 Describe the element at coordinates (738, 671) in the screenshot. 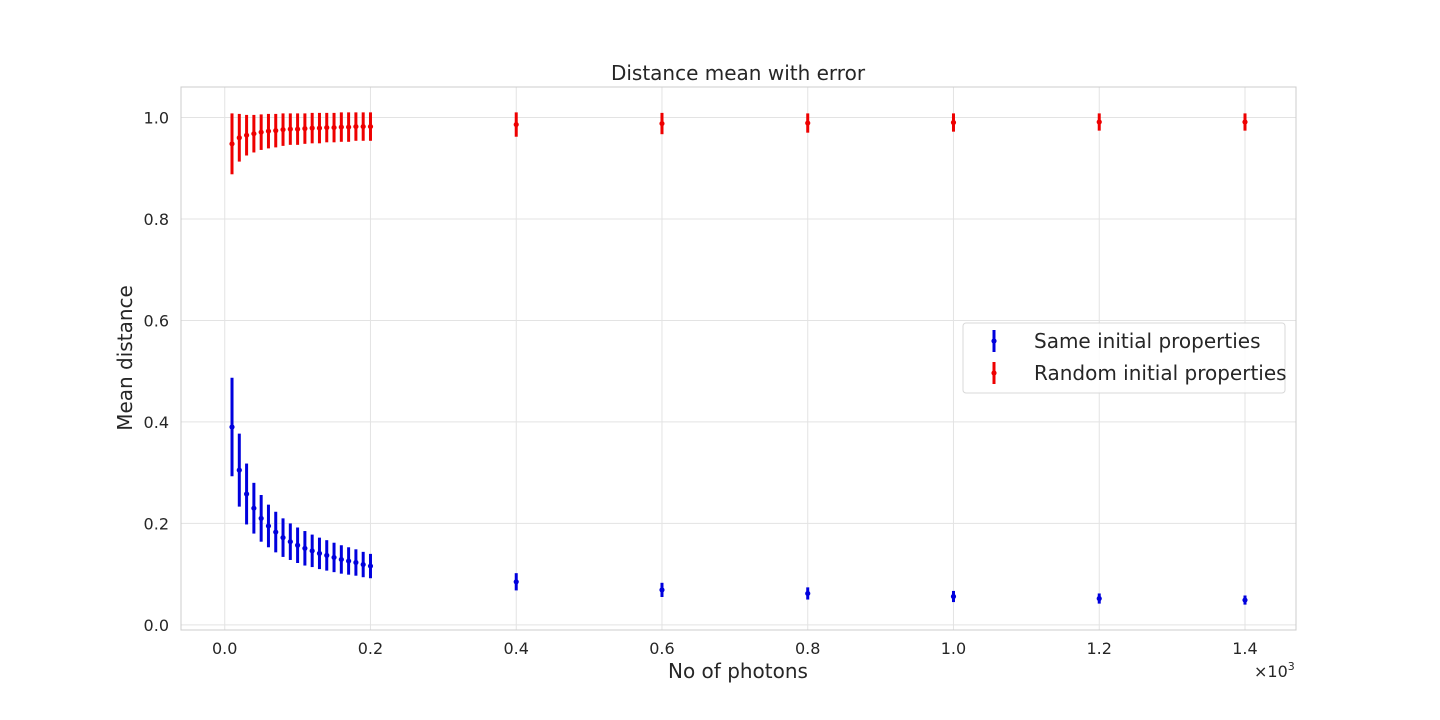

I see `x-axis-label: No of photons` at that location.